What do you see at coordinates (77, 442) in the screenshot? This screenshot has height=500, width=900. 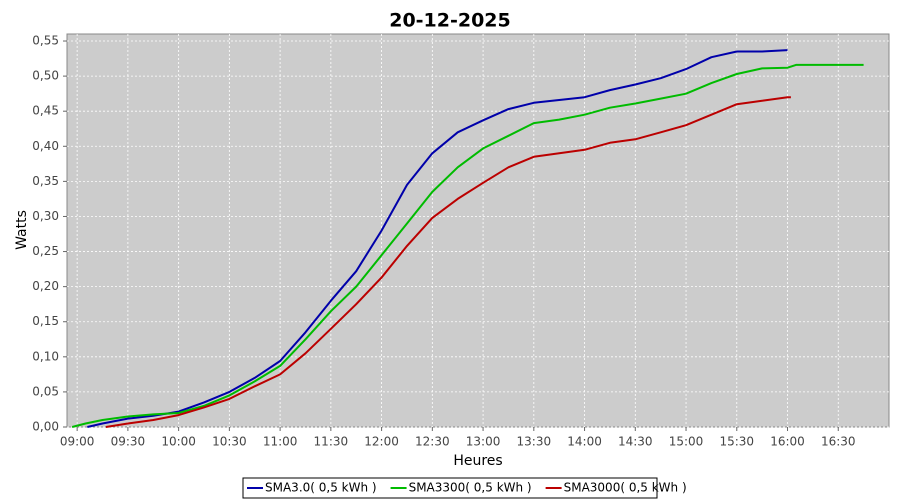 I see `x-tick-label: 09:00` at bounding box center [77, 442].